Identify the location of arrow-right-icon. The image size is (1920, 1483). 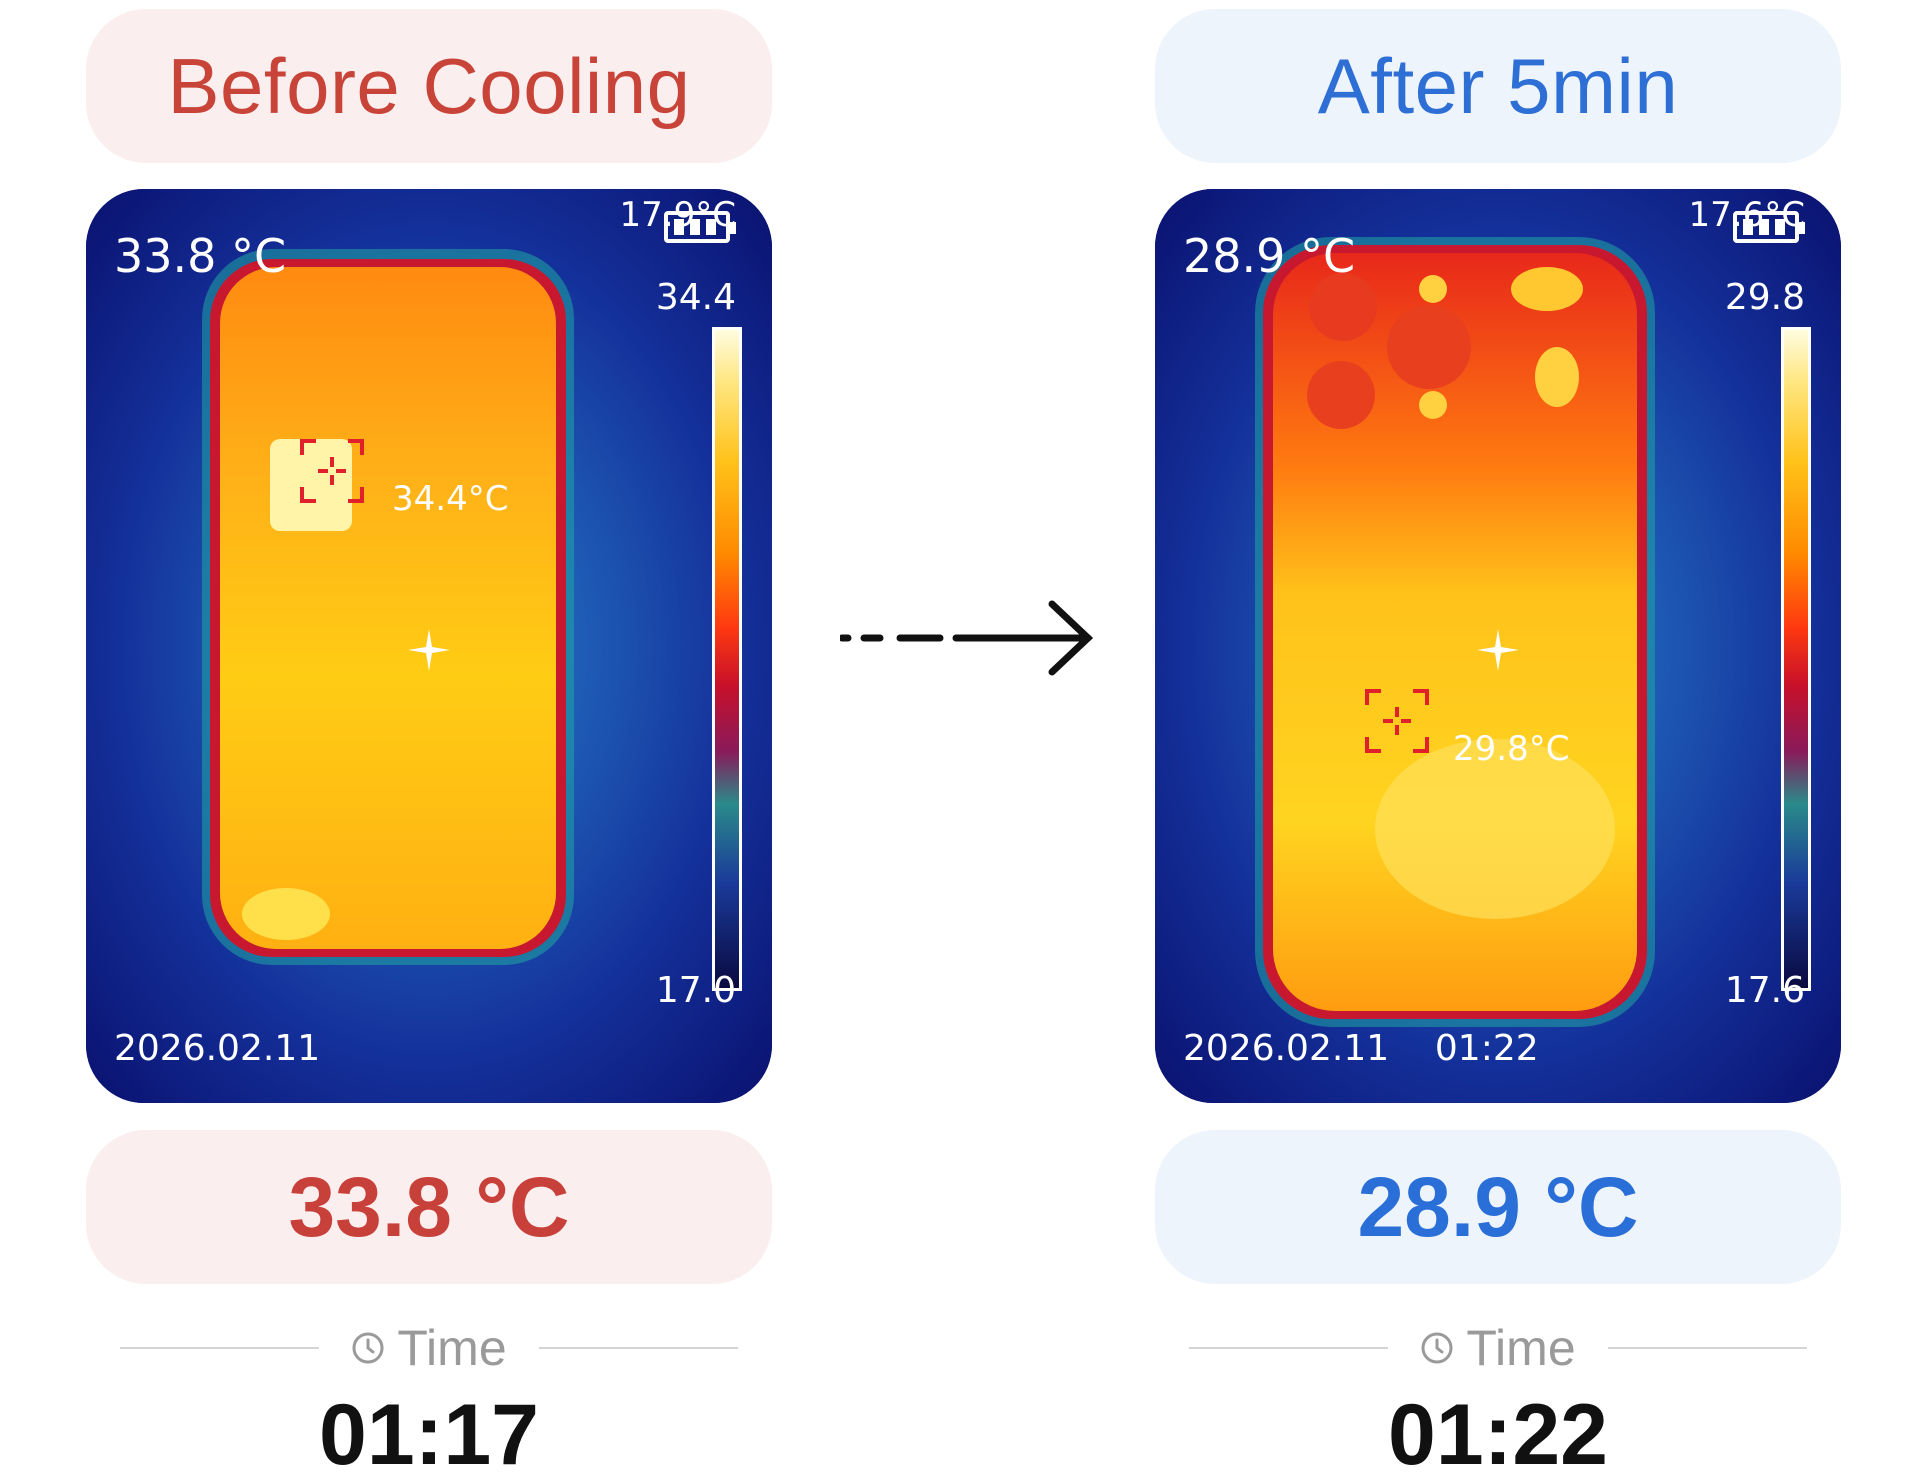
(967, 638).